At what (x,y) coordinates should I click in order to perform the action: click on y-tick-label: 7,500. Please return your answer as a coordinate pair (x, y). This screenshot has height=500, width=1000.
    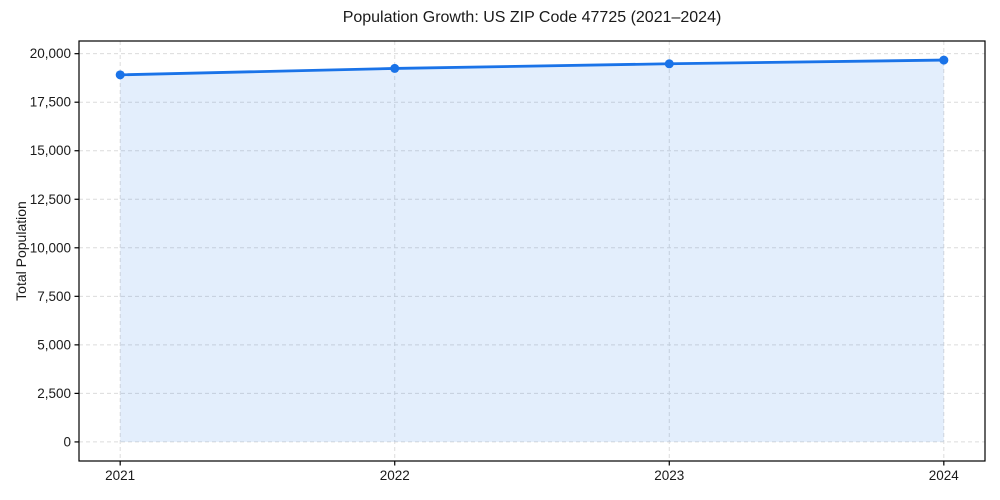
    Looking at the image, I should click on (54, 296).